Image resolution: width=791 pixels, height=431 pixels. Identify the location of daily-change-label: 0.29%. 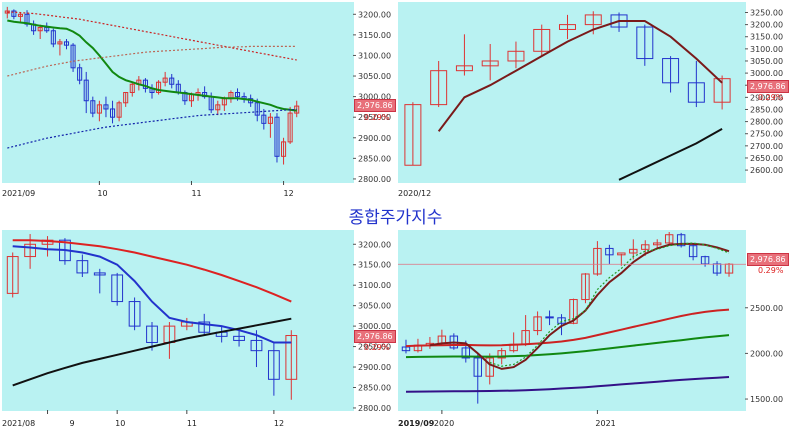
(377, 117).